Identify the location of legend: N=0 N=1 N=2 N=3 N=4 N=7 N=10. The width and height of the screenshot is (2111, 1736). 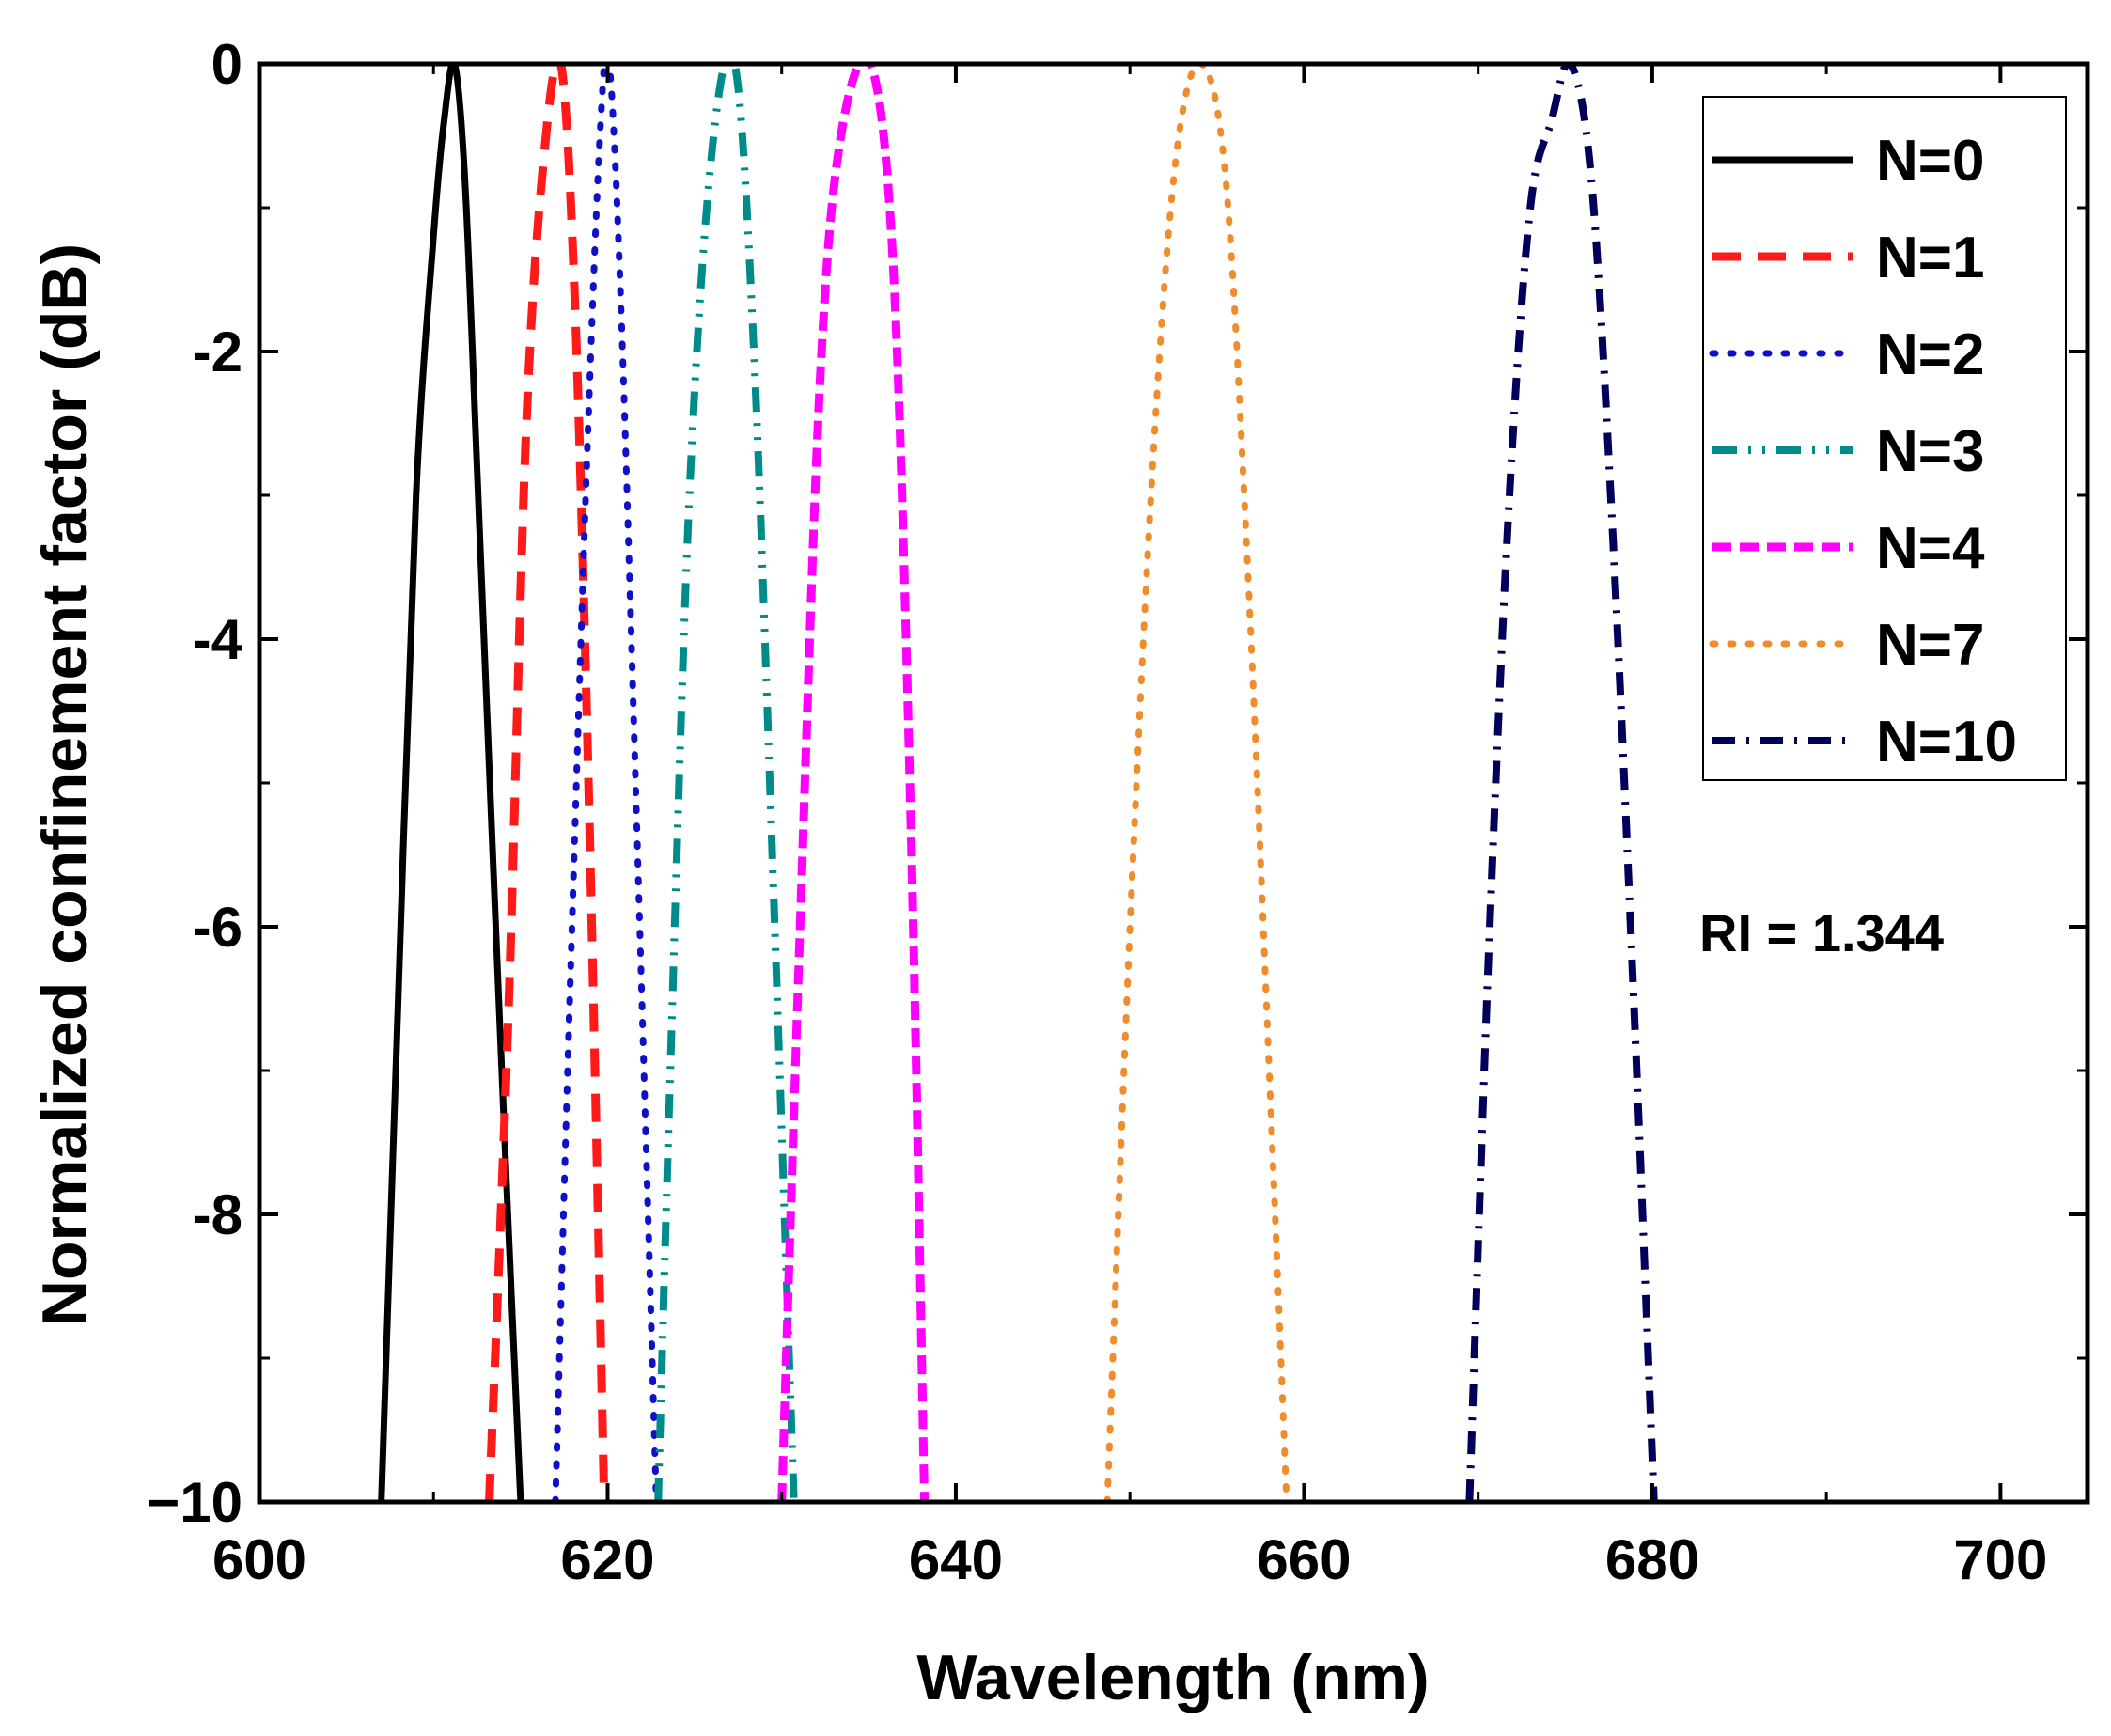
(1884, 438).